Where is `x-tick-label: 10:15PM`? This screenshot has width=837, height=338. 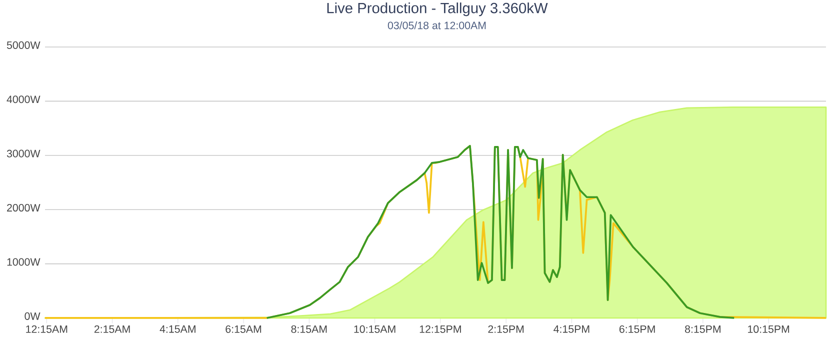
x-tick-label: 10:15PM is located at coordinates (769, 329).